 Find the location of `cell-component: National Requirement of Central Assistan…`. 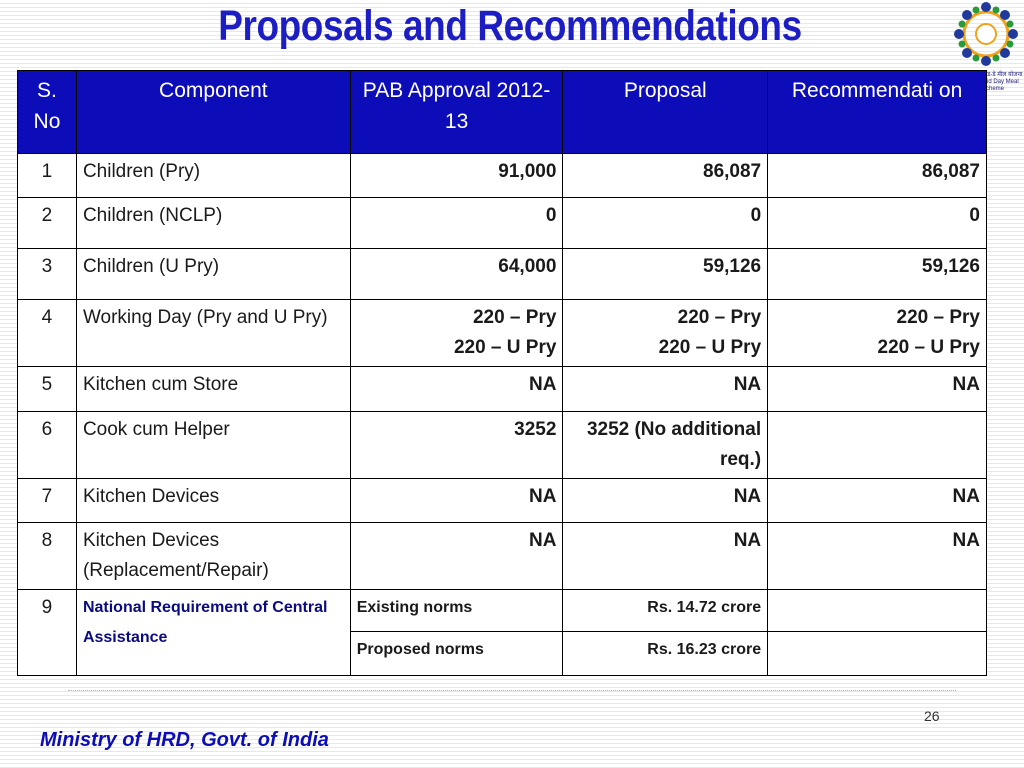

cell-component: National Requirement of Central Assistan… is located at coordinates (213, 632).